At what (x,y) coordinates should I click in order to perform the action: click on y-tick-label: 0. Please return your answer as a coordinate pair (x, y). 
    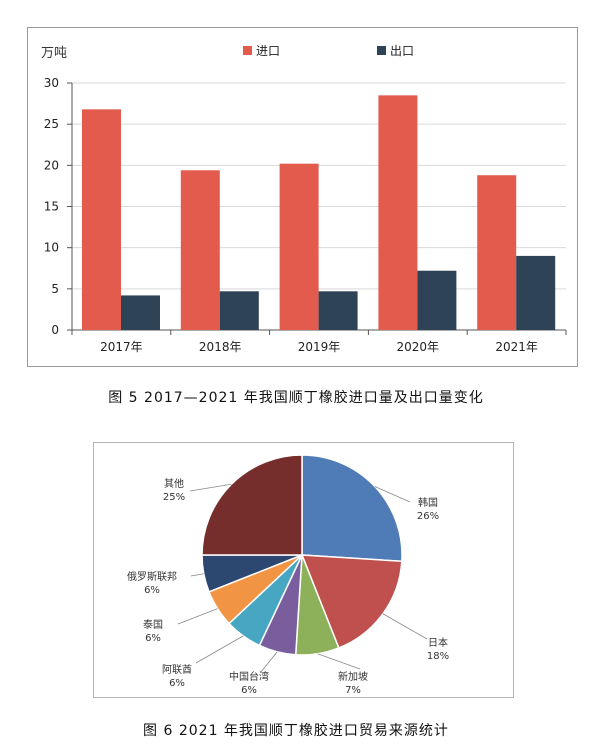
    Looking at the image, I should click on (55, 330).